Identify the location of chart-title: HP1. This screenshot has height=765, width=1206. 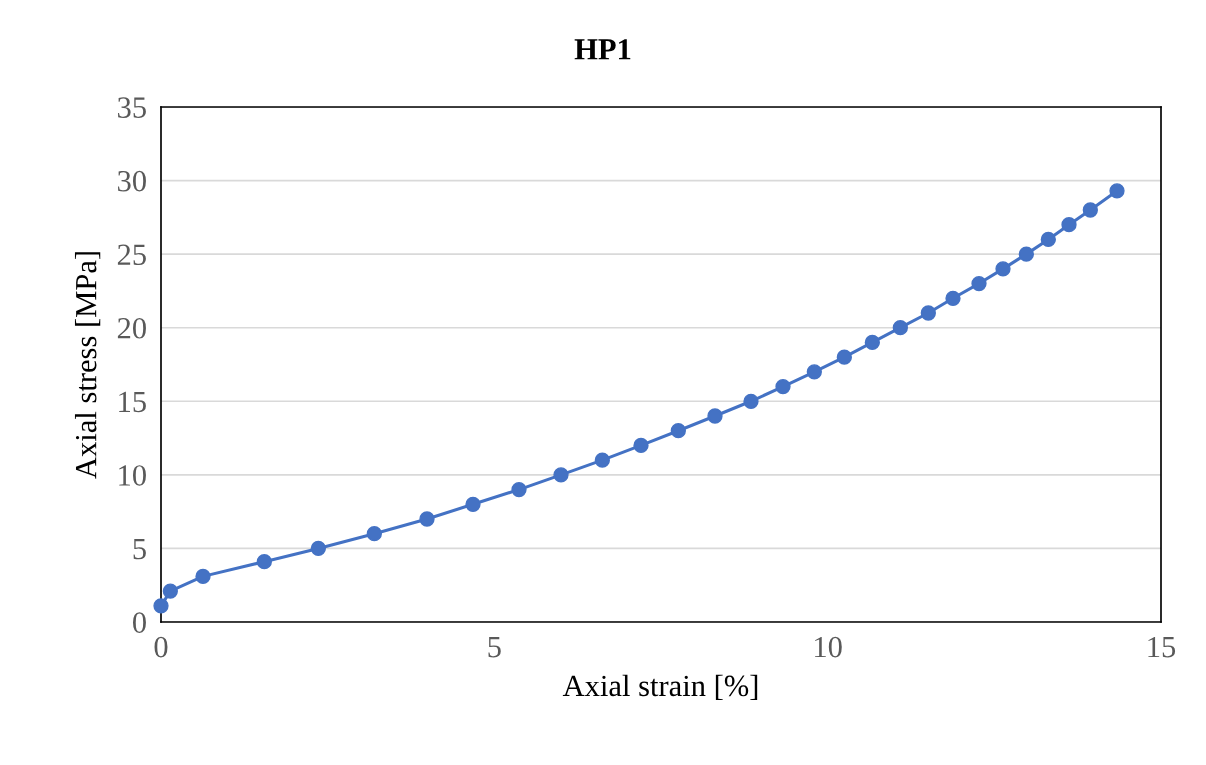
(602, 49).